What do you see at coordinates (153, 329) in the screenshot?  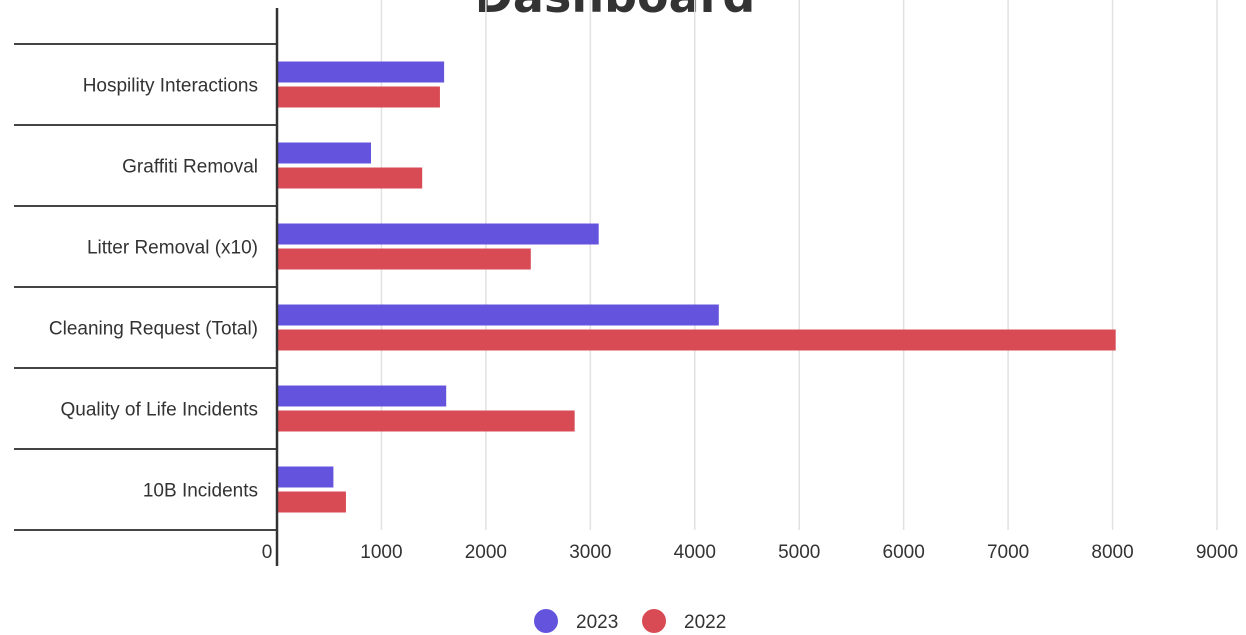 I see `category-label: Cleaning Request (Total)` at bounding box center [153, 329].